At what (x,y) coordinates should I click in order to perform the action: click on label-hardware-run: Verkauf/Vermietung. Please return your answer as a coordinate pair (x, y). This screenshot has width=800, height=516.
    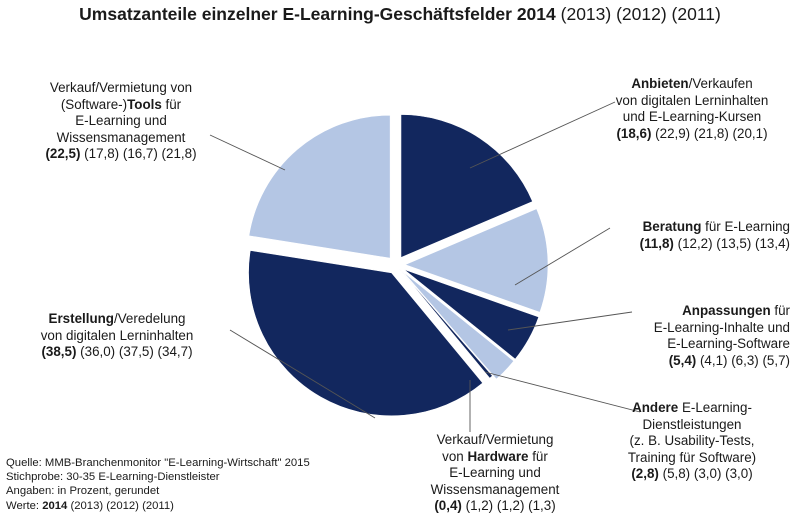
    Looking at the image, I should click on (495, 439).